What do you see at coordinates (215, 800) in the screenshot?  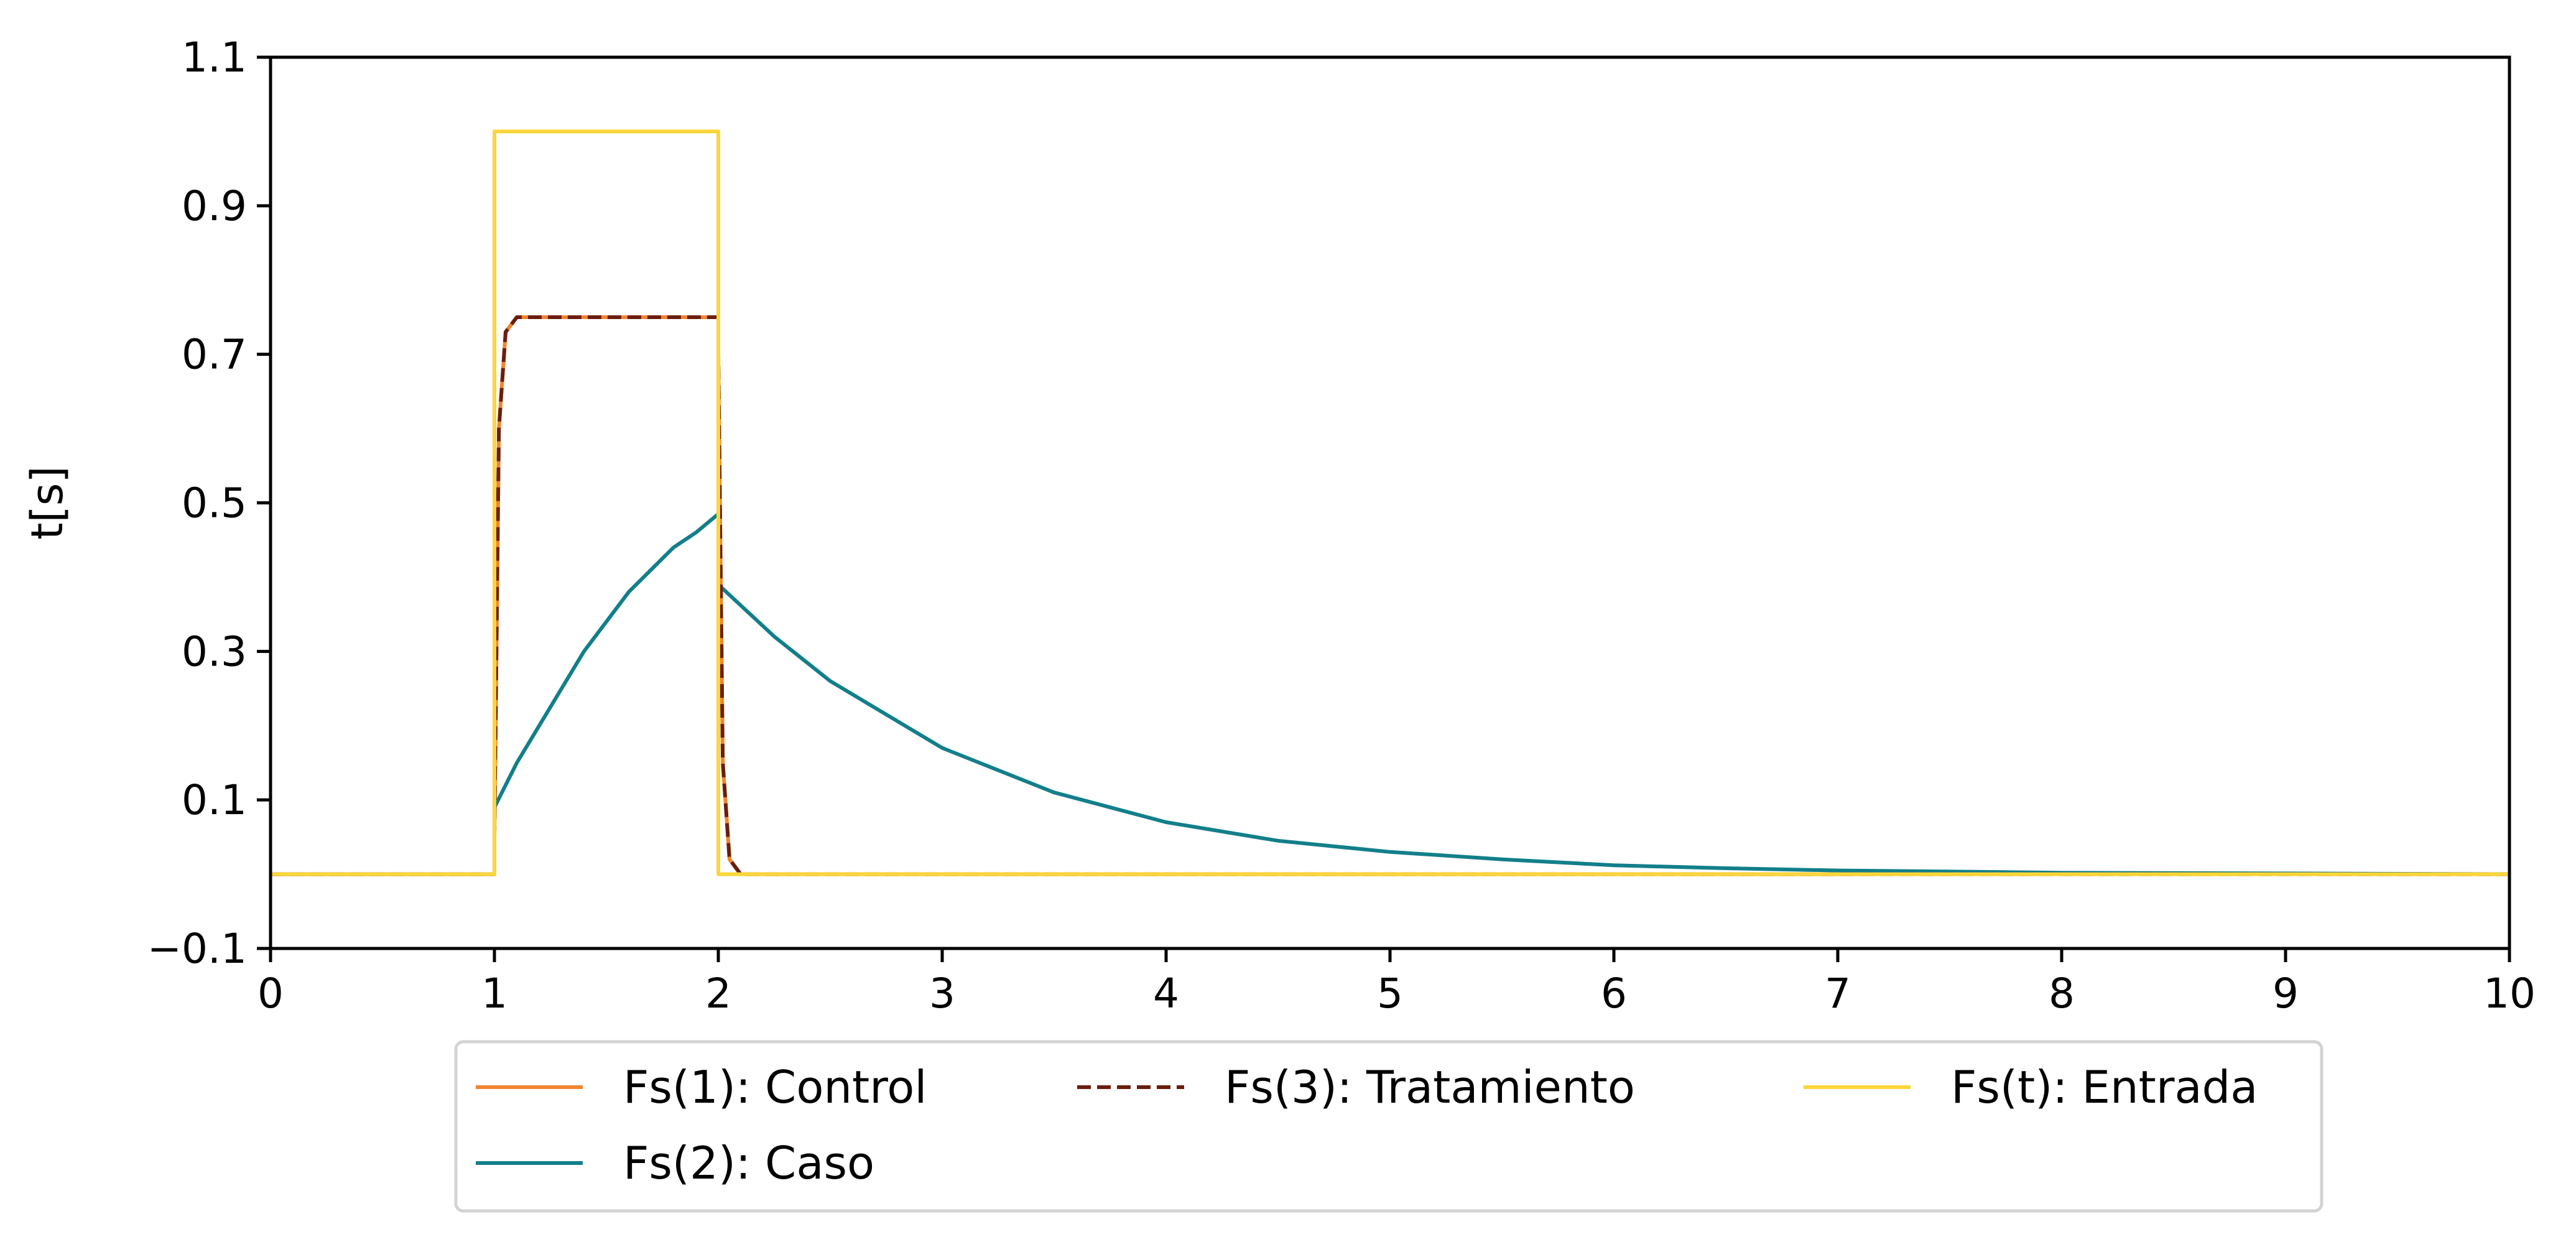 I see `y-tick-label: 0.1` at bounding box center [215, 800].